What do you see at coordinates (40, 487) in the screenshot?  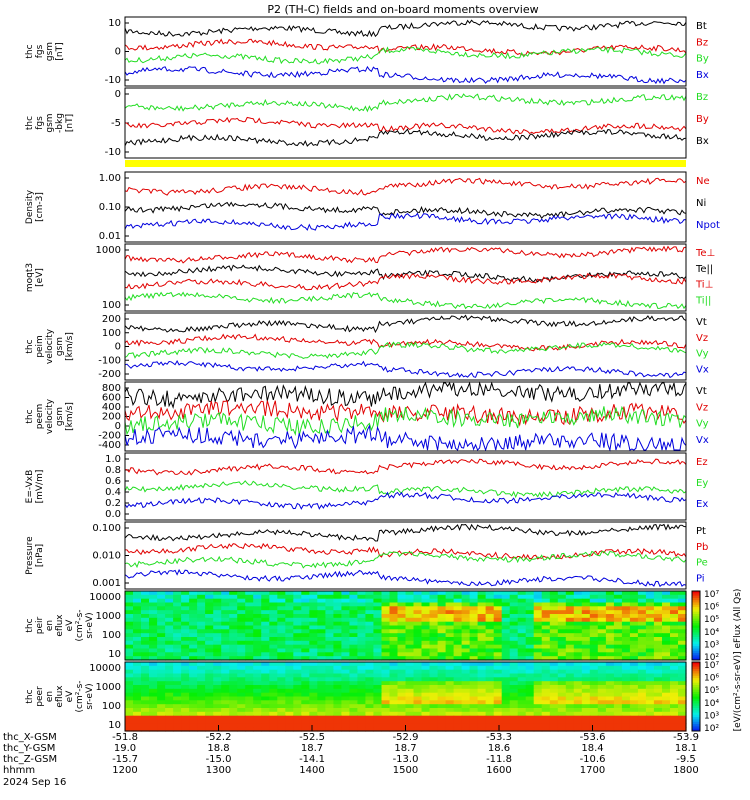 I see `panel-7-ylabel: [mV/m]` at bounding box center [40, 487].